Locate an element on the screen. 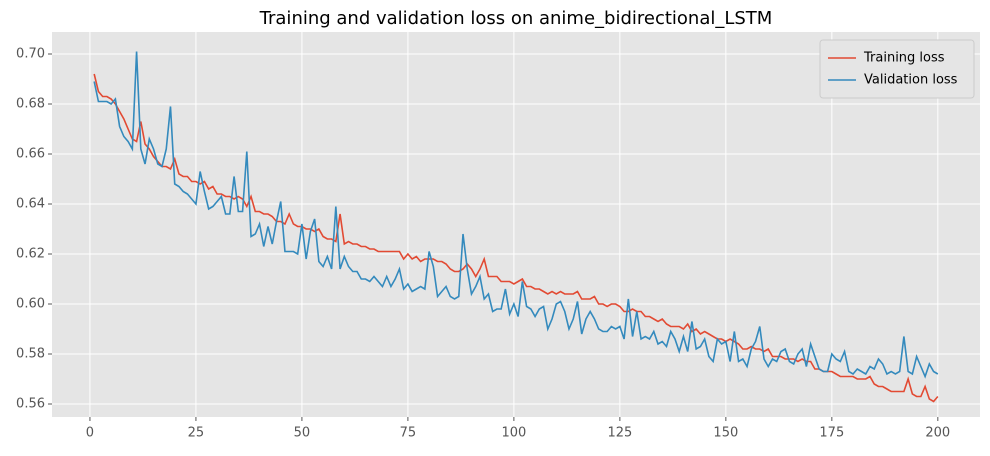  y-tick-label: 0.56 is located at coordinates (30, 404).